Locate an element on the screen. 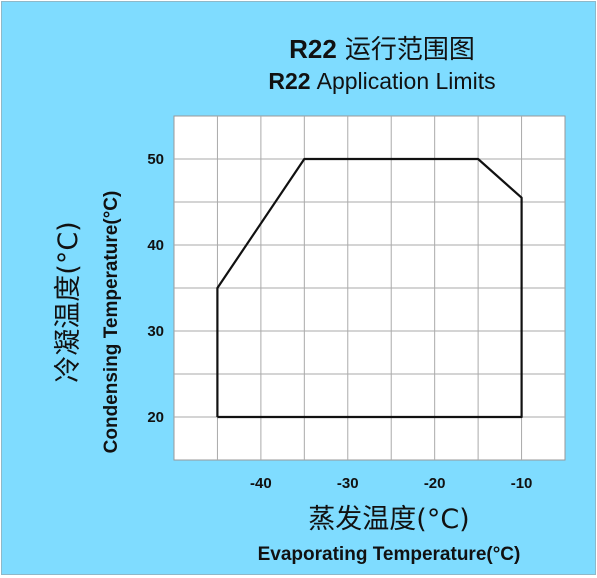 This screenshot has height=578, width=597. x-axis-label-en: Evaporating Temperature(°C) is located at coordinates (389, 554).